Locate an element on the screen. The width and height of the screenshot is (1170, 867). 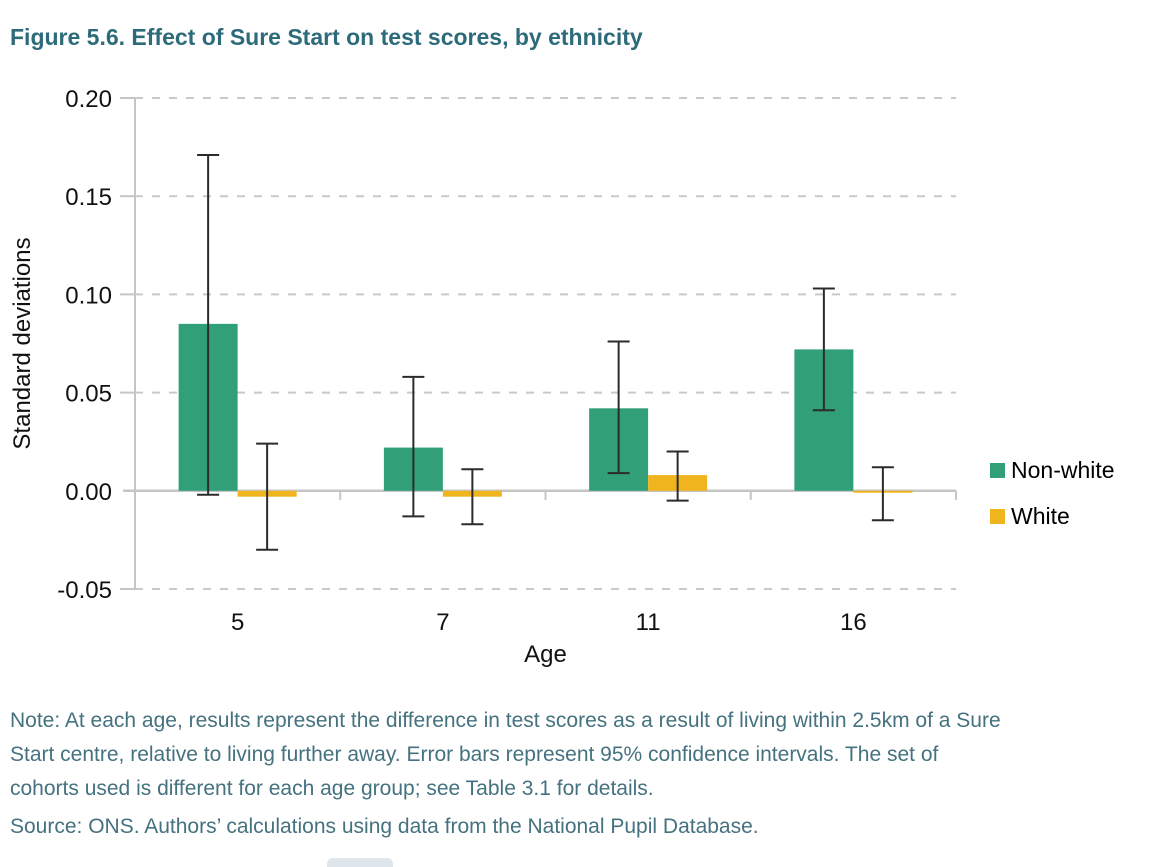
legend-swatch-non-white is located at coordinates (997, 470).